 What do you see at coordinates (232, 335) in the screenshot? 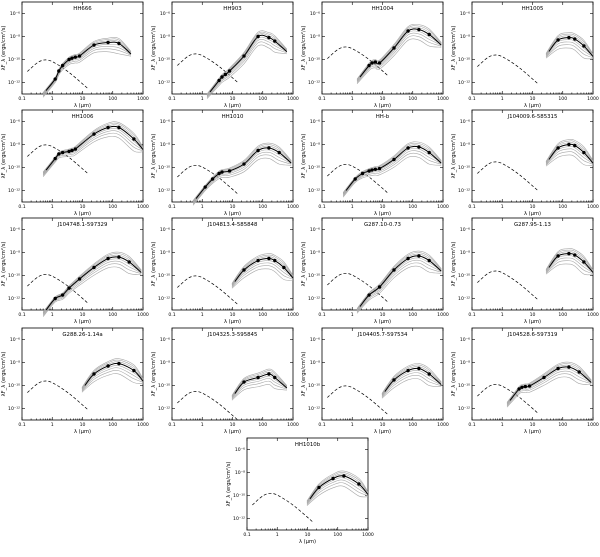
I see `panel-title: J104325.3-595845` at bounding box center [232, 335].